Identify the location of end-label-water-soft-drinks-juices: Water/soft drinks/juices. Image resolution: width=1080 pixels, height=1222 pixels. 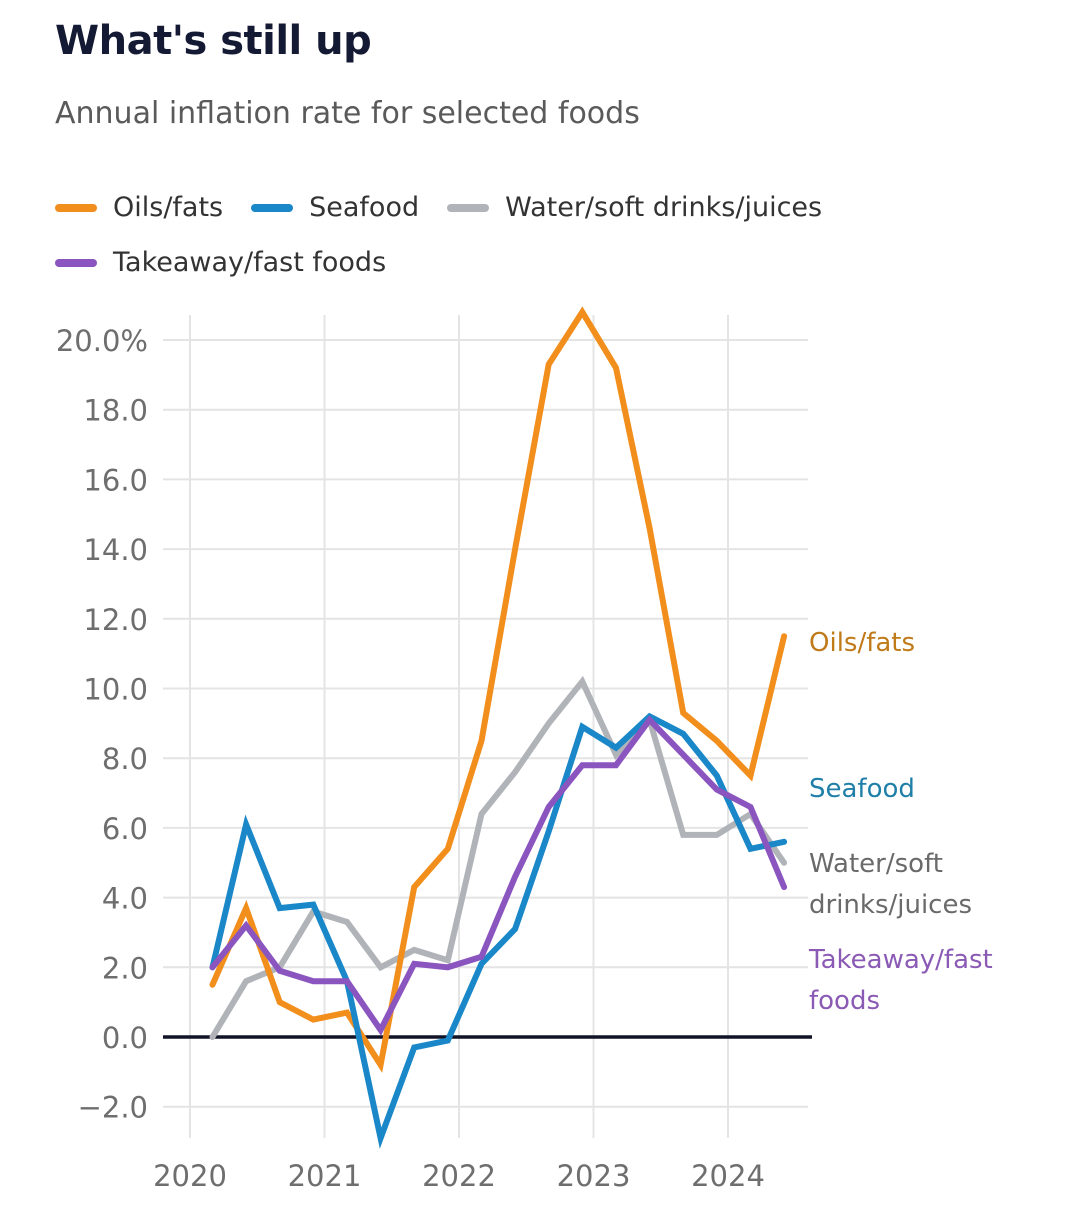
(890, 884).